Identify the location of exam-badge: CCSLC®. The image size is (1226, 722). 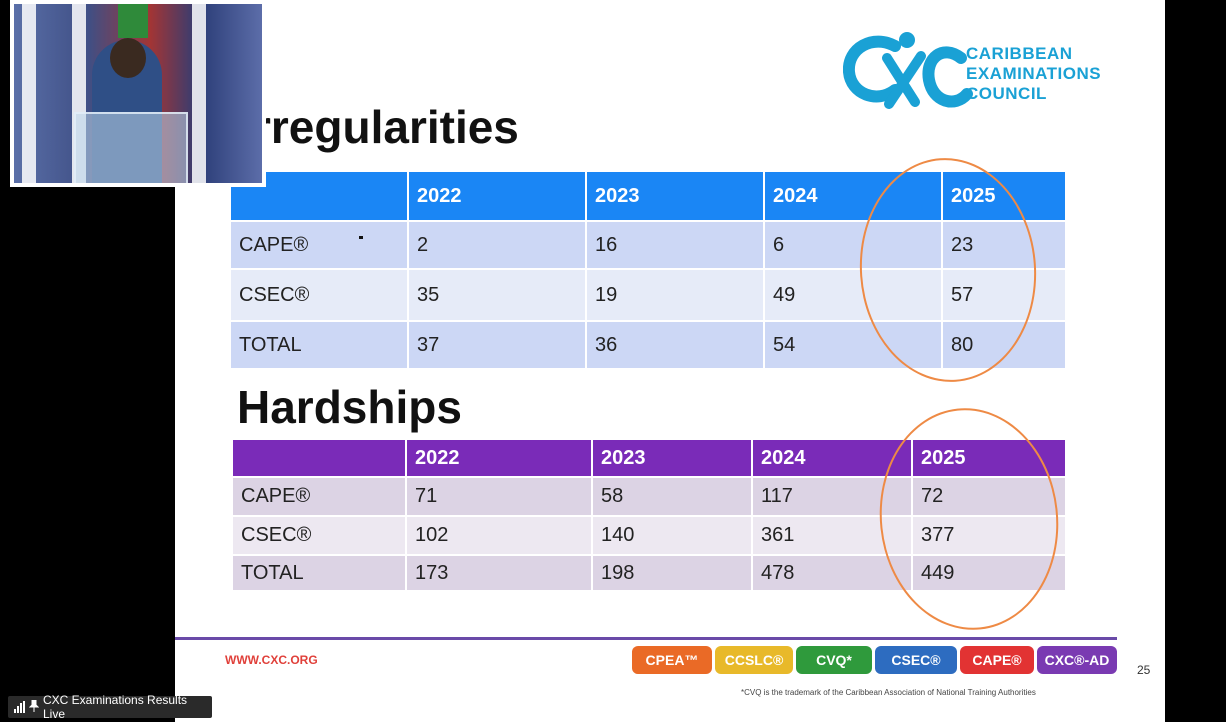
(754, 660).